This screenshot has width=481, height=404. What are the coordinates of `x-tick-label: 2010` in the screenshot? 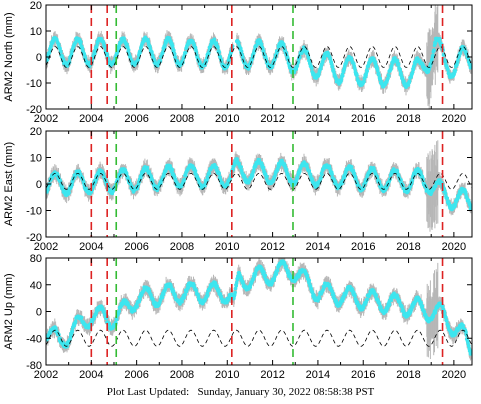 It's located at (227, 119).